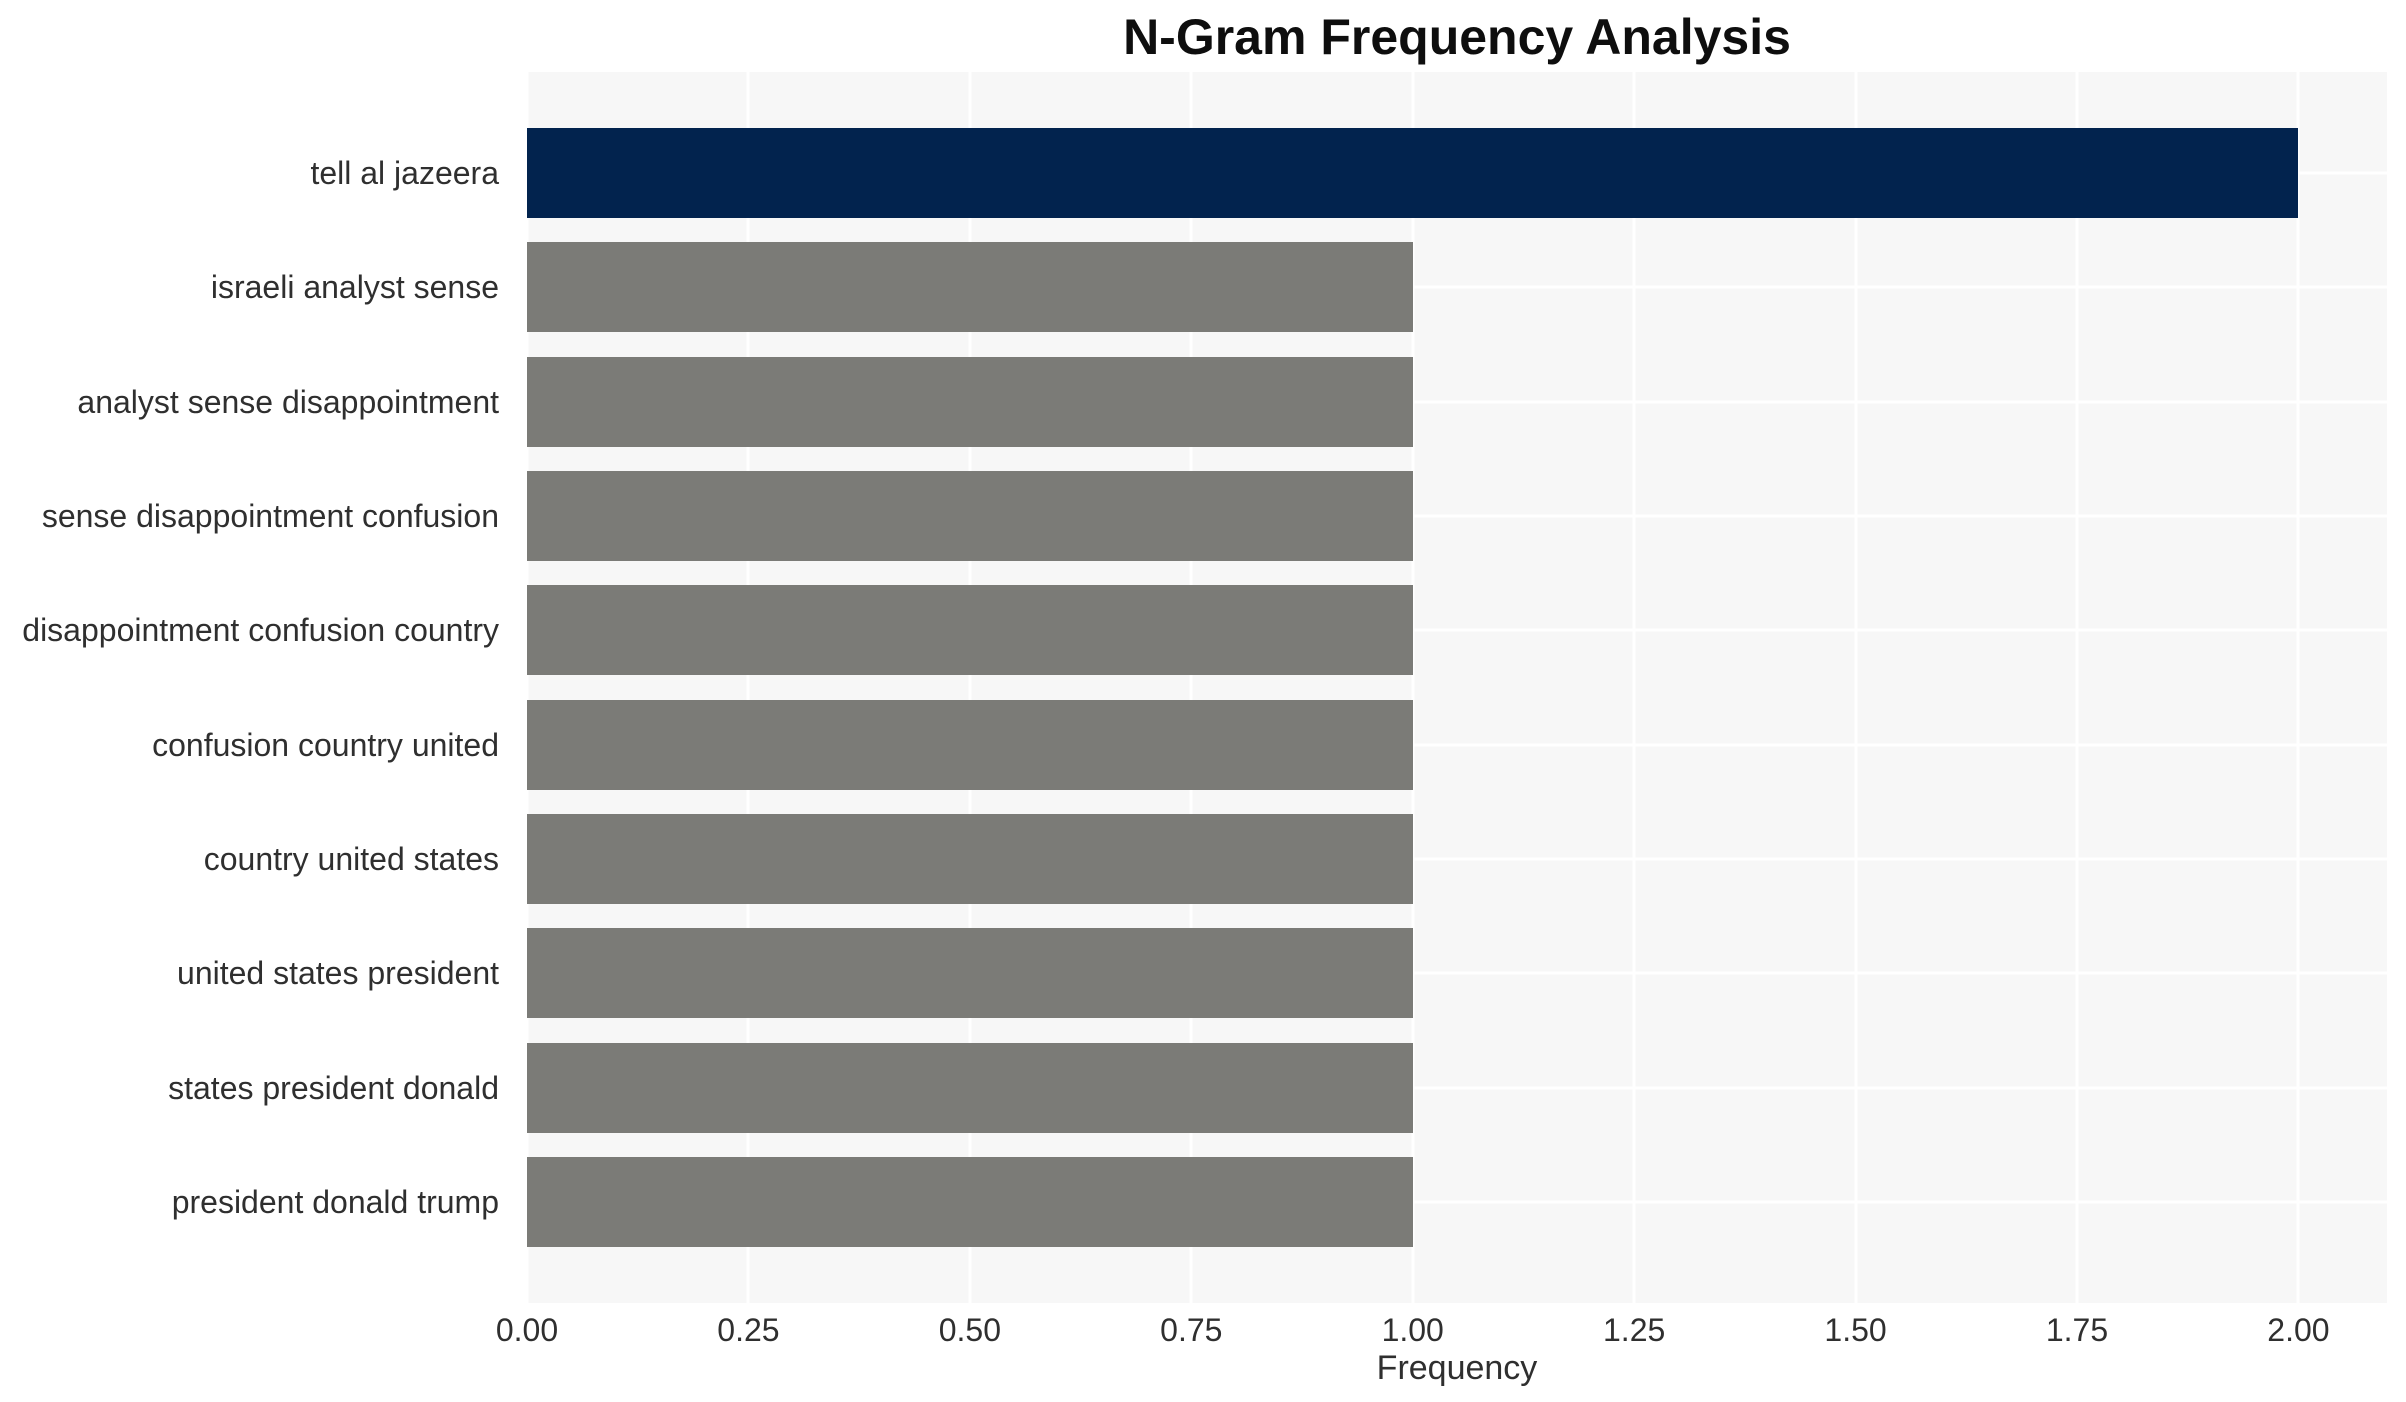  What do you see at coordinates (288, 401) in the screenshot?
I see `y-category-label: analyst sense disappointment` at bounding box center [288, 401].